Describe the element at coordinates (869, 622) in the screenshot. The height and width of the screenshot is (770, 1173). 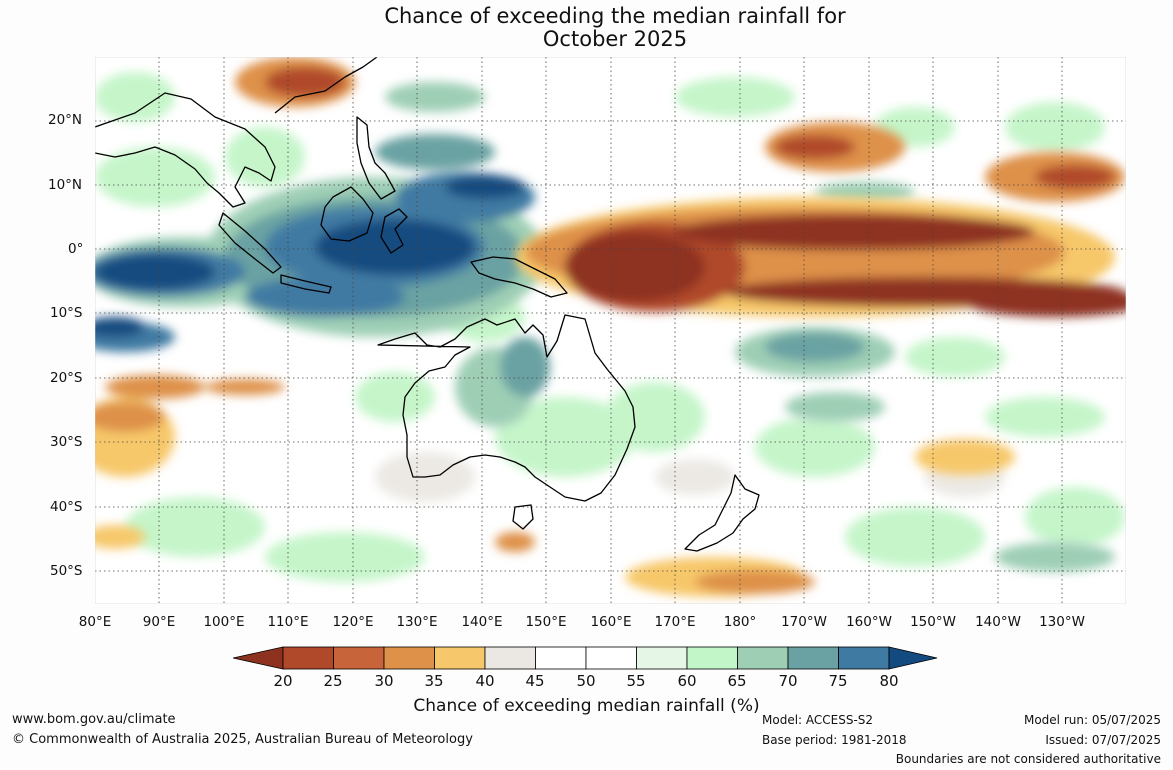
I see `lon-label-160w: 160°W` at that location.